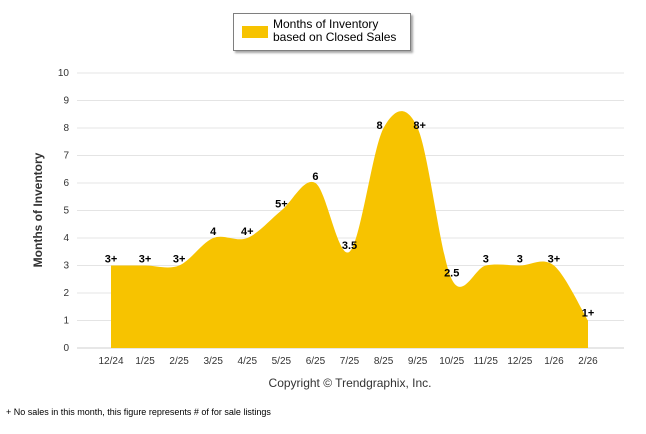 The height and width of the screenshot is (434, 646). I want to click on x-tick-label: 2/25, so click(179, 361).